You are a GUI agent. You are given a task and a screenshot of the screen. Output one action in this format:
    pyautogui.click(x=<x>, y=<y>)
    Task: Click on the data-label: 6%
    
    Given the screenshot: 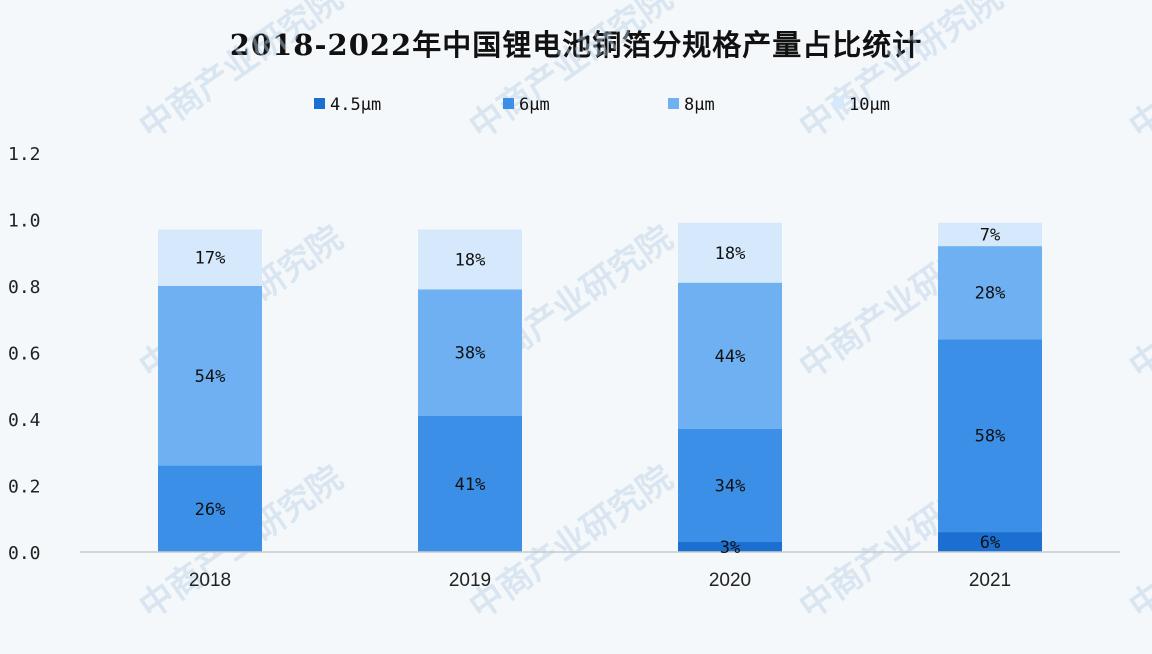 What is the action you would take?
    pyautogui.click(x=990, y=543)
    